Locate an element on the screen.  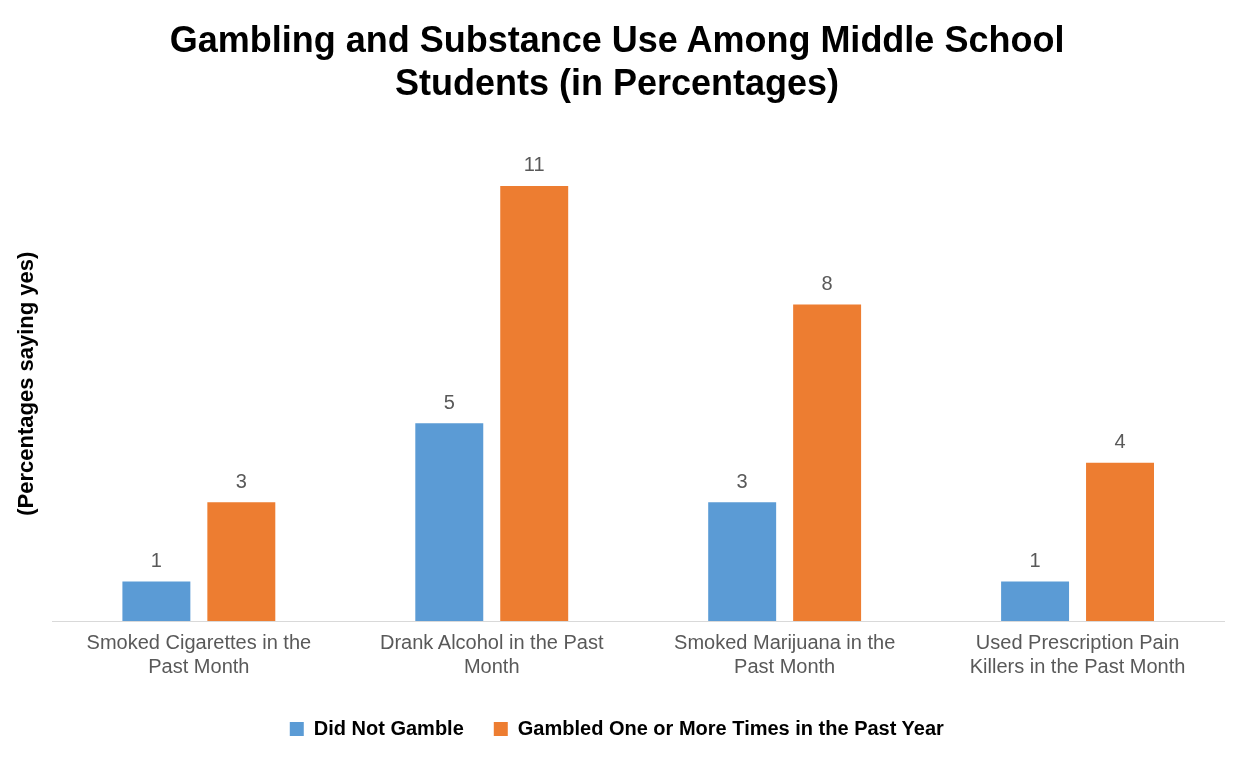
x-tick-label: Used Prescription Pain Killers in the Past Month is located at coordinates (1077, 653).